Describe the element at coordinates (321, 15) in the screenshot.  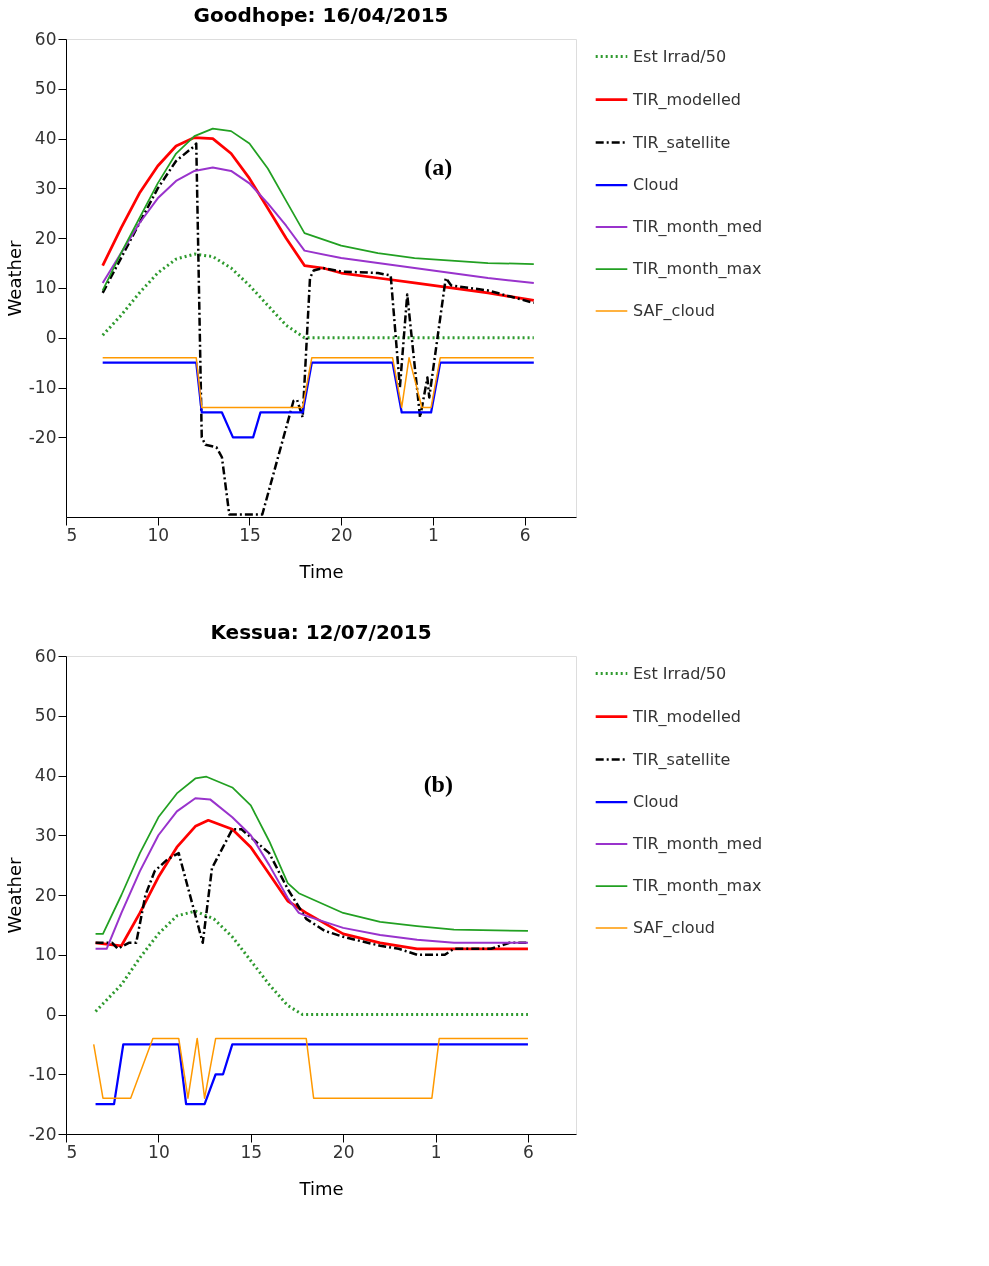
I see `chart-title: Goodhope: 16/04/2015` at that location.